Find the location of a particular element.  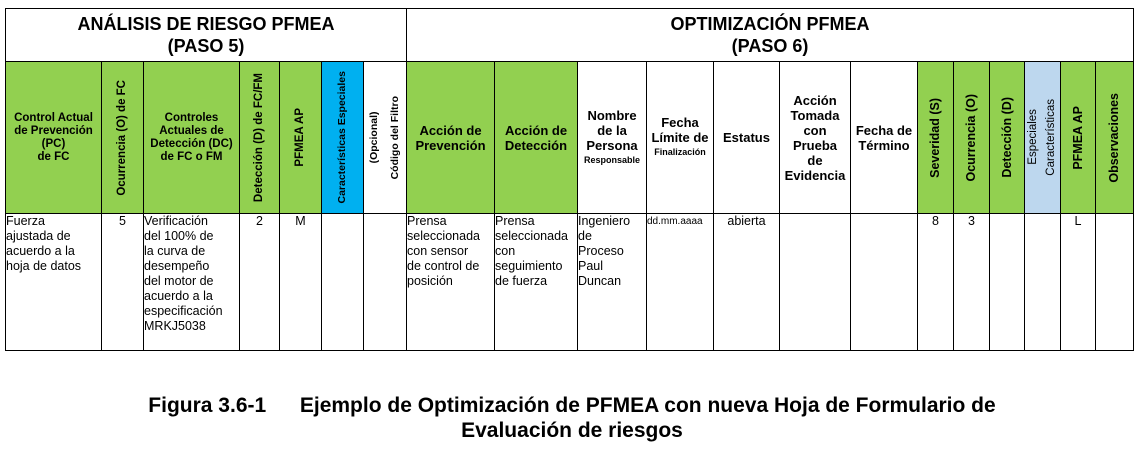

header-fecha-termino: Fecha de Término is located at coordinates (884, 137).